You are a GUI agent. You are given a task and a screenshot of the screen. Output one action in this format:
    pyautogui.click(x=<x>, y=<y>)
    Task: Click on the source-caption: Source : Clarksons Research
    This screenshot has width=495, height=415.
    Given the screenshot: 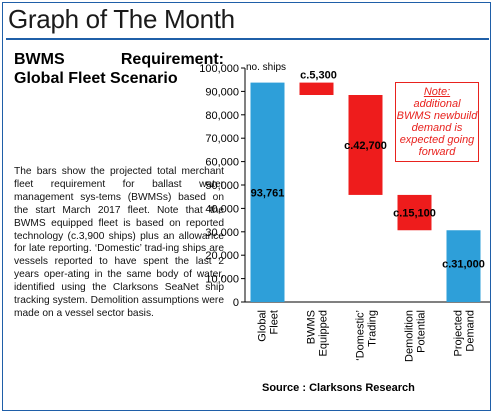 What is the action you would take?
    pyautogui.click(x=338, y=388)
    